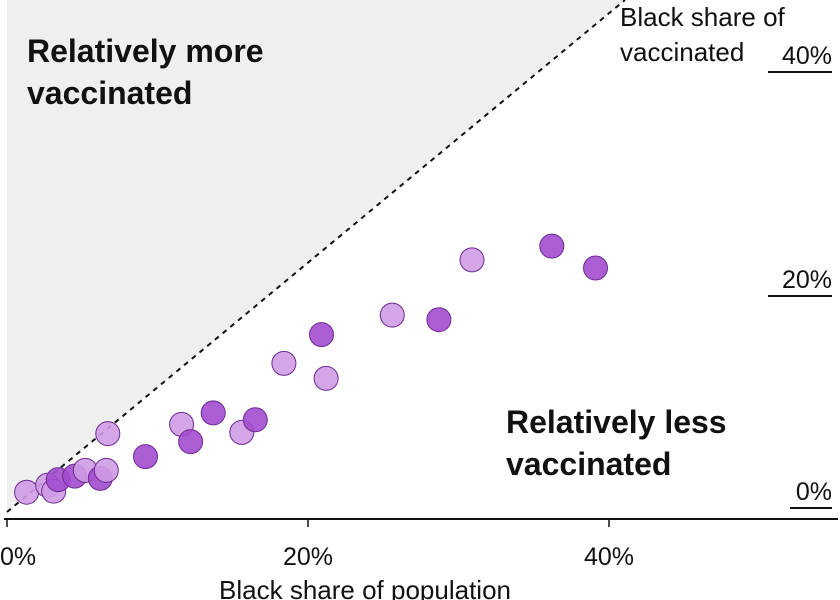 Image resolution: width=840 pixels, height=600 pixels. Describe the element at coordinates (145, 51) in the screenshot. I see `region-label-more-line1: Relatively more` at that location.